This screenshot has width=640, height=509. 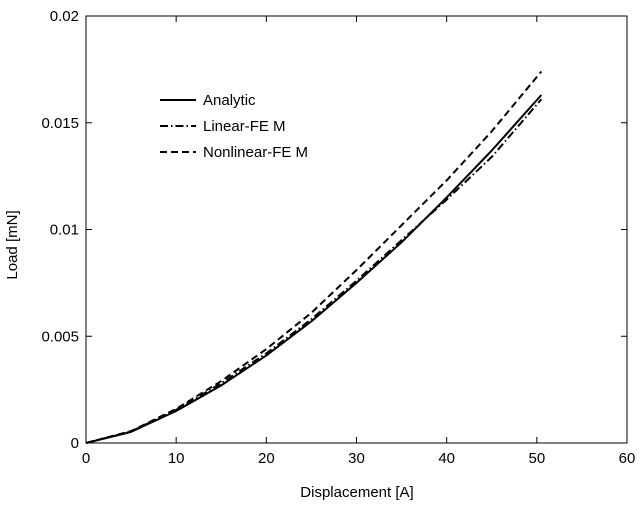 I want to click on y-tick-label: 0, so click(x=75, y=443).